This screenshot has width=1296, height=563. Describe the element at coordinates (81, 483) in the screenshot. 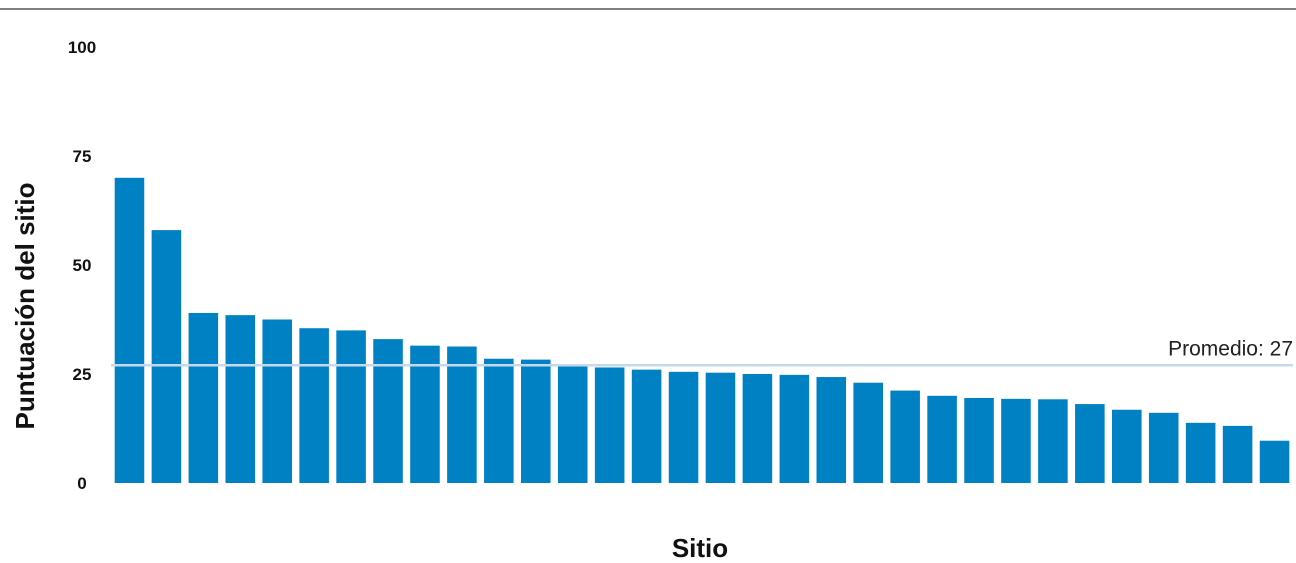

I see `y-tick-label: 0` at that location.